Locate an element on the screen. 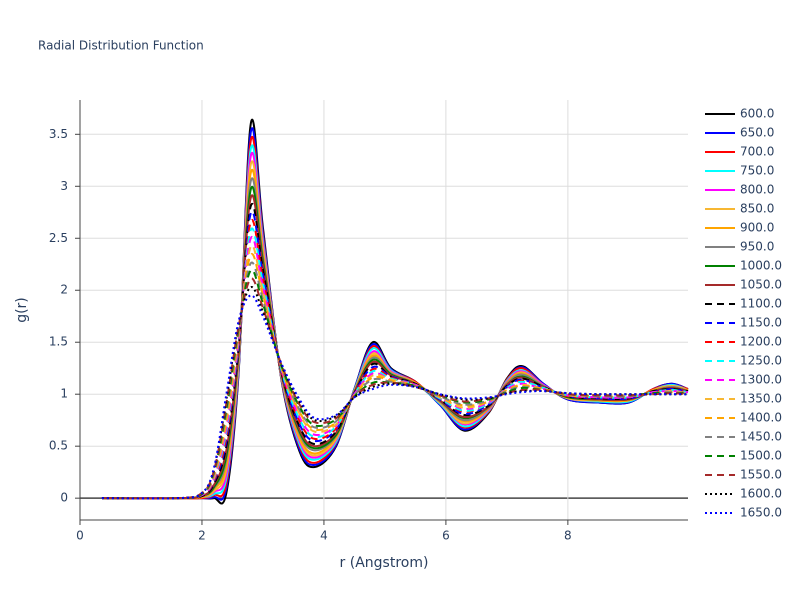 The image size is (800, 600). y-tick-label: 0.5 is located at coordinates (58, 446).